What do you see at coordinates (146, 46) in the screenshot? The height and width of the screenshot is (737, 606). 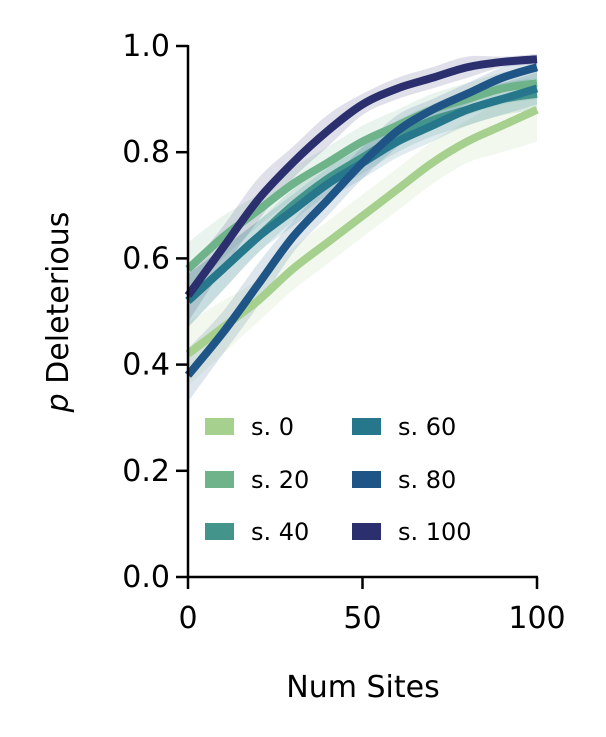 I see `y-tick-label: 1.0` at bounding box center [146, 46].